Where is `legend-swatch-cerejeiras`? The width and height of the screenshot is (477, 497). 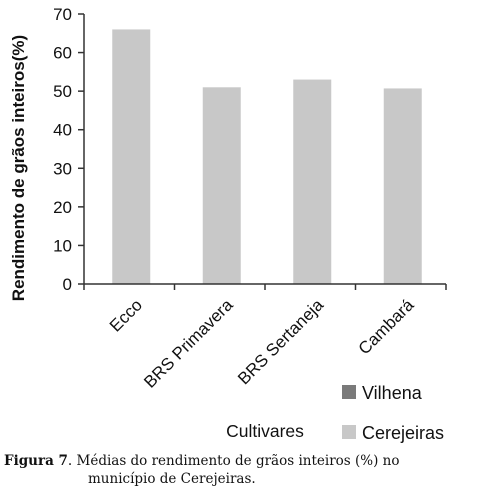
legend-swatch-cerejeiras is located at coordinates (349, 432).